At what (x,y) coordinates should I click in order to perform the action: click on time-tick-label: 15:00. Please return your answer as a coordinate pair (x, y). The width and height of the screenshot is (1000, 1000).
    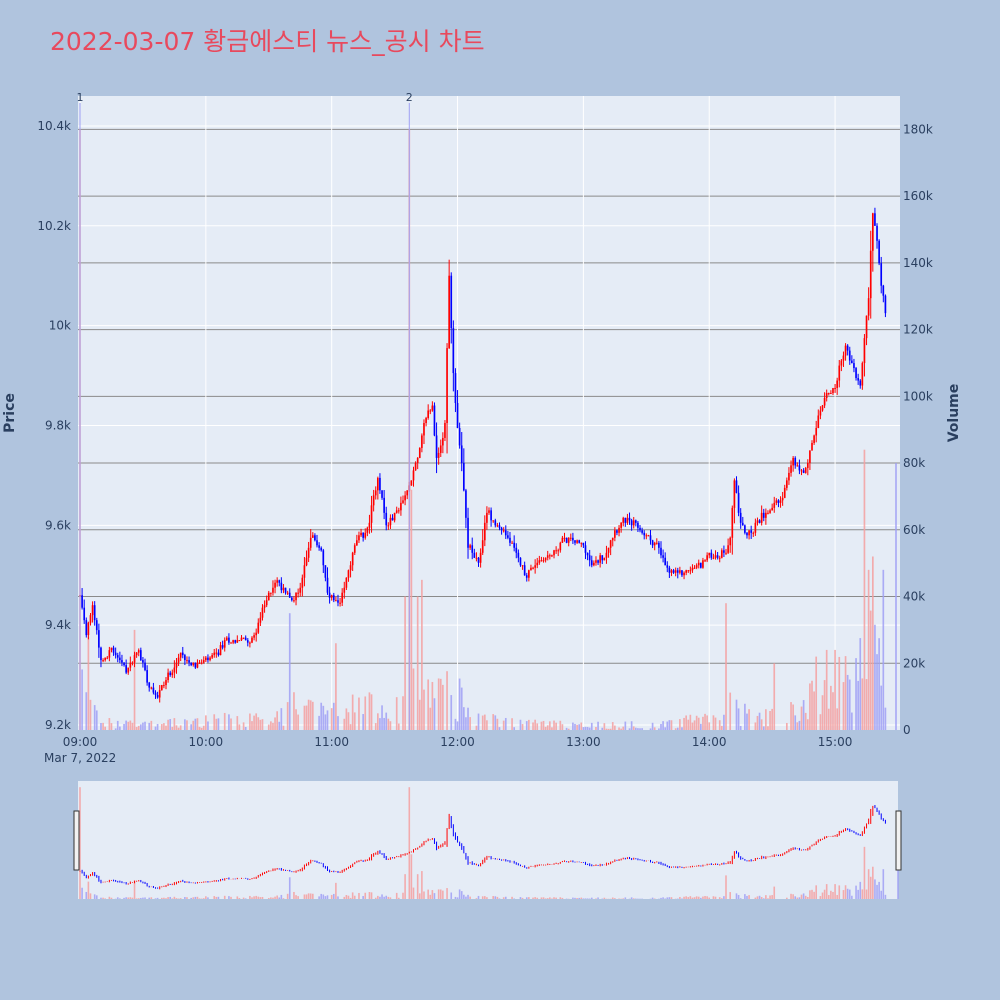
    Looking at the image, I should click on (835, 742).